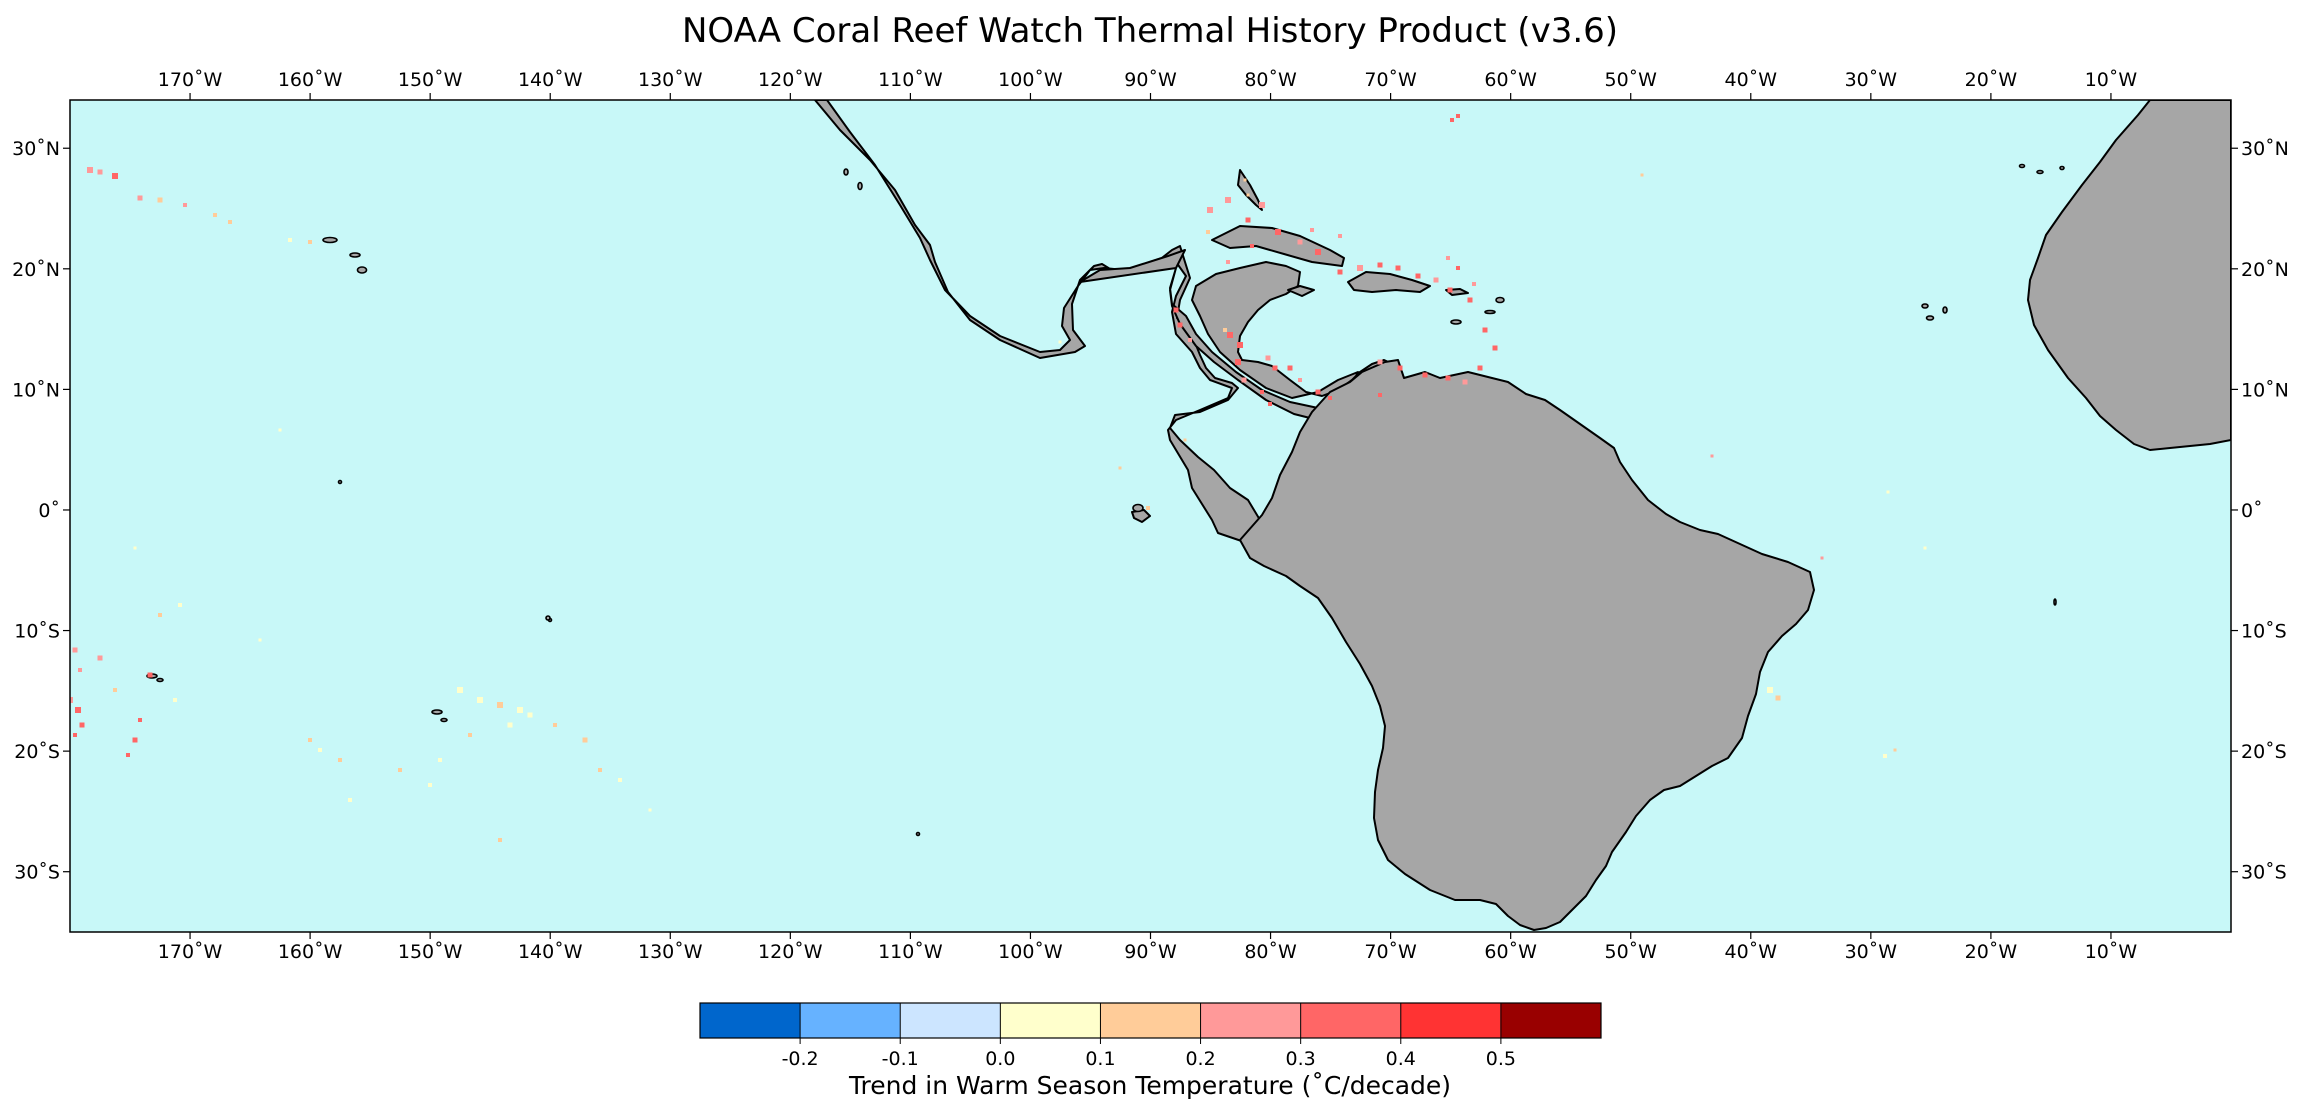 The width and height of the screenshot is (2300, 1108). What do you see at coordinates (1751, 952) in the screenshot?
I see `lon-tick-label-bottom: 40˚W` at bounding box center [1751, 952].